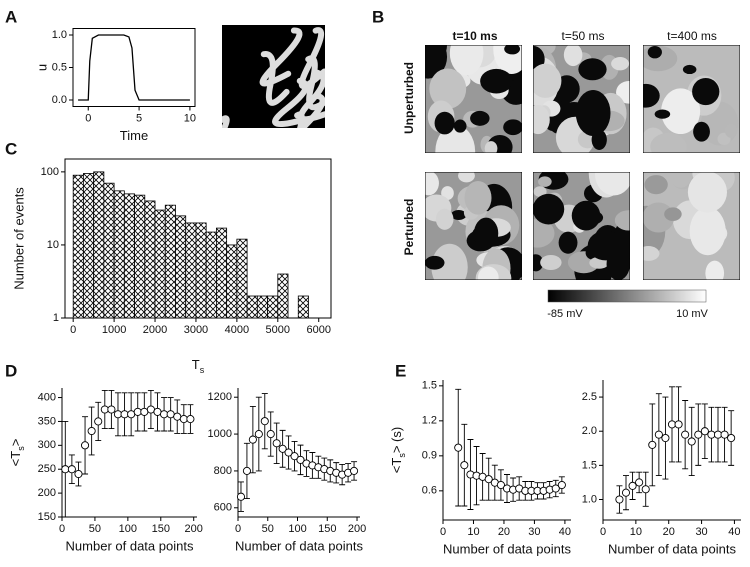 Image resolution: width=750 pixels, height=567 pixels. What do you see at coordinates (47, 469) in the screenshot?
I see `y-tick-label: 250` at bounding box center [47, 469].